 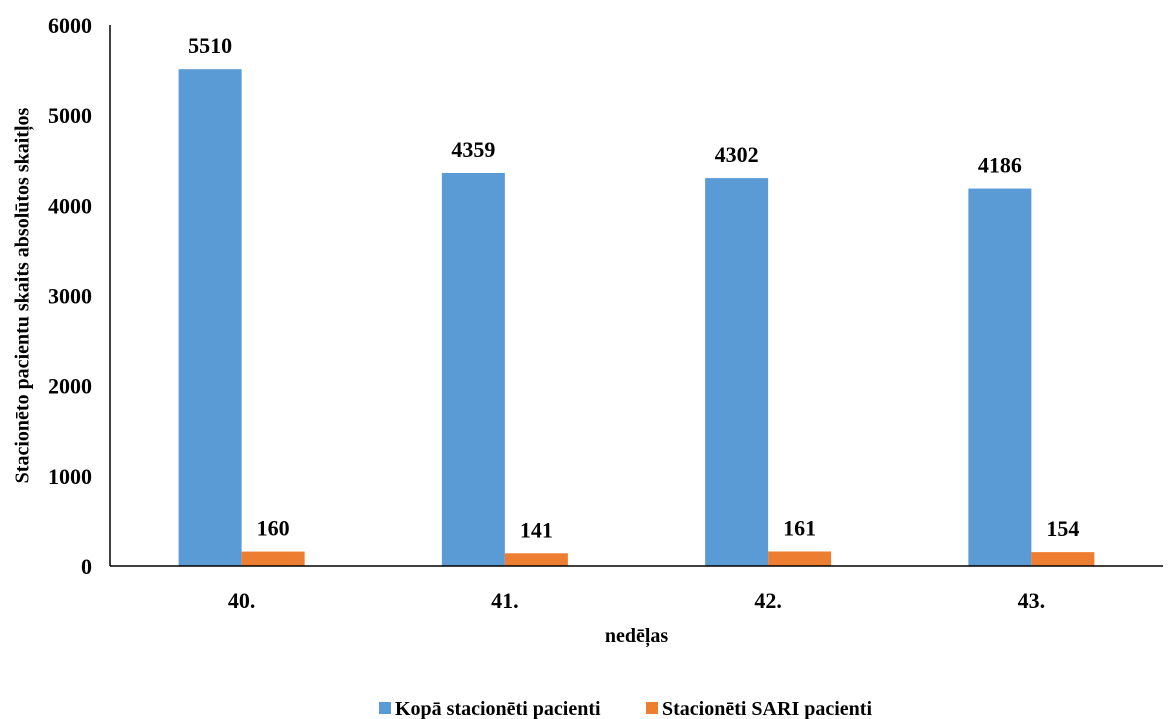 What do you see at coordinates (799, 527) in the screenshot?
I see `data-label-sari-patients: 161` at bounding box center [799, 527].